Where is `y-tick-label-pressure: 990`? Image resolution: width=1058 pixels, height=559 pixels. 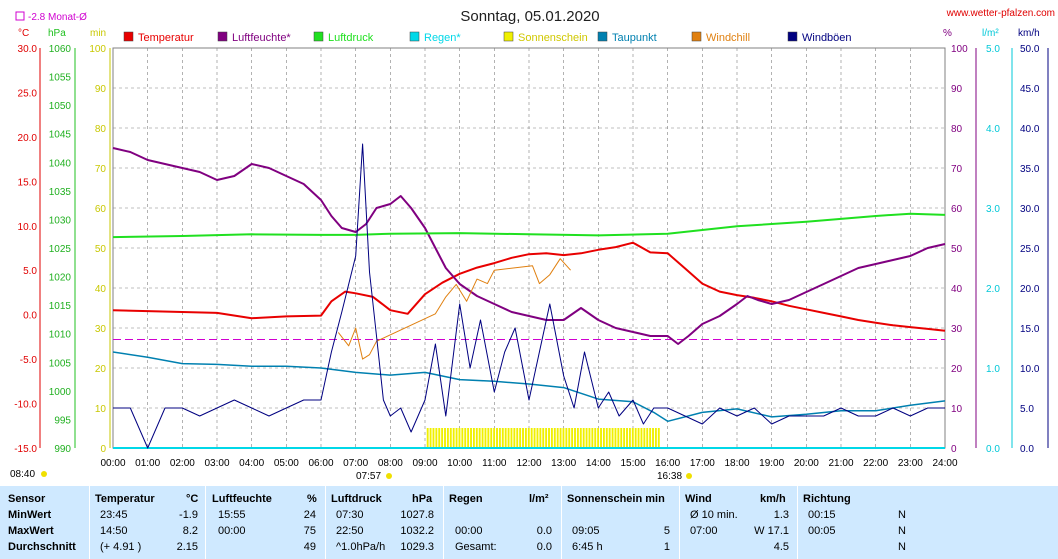 y-tick-label-pressure: 990 is located at coordinates (62, 449).